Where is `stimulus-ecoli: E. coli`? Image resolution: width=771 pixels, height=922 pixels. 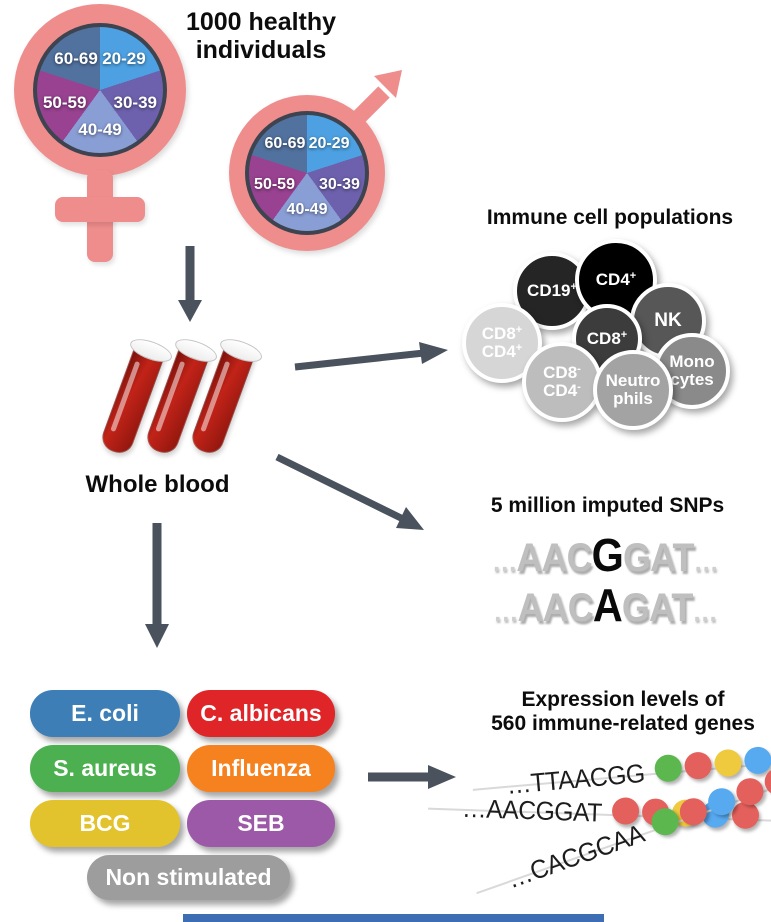 stimulus-ecoli: E. coli is located at coordinates (105, 713).